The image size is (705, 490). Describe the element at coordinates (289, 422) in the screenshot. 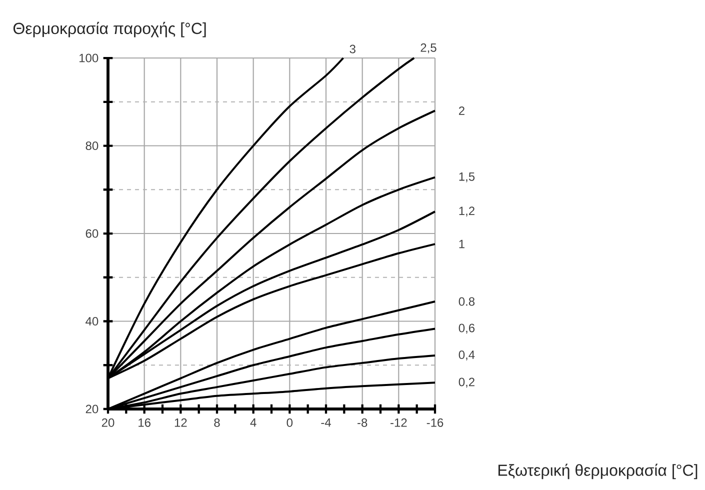

I see `x-tick-label: 0` at that location.